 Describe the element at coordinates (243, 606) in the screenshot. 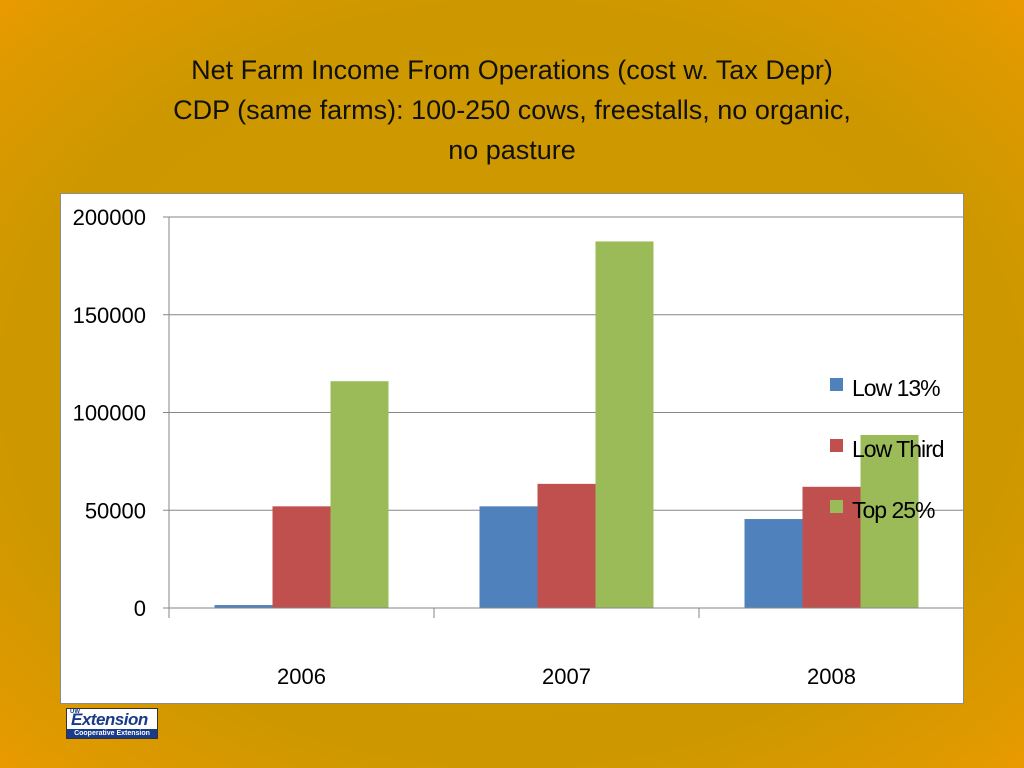

I see `bar-low-13--2006` at that location.